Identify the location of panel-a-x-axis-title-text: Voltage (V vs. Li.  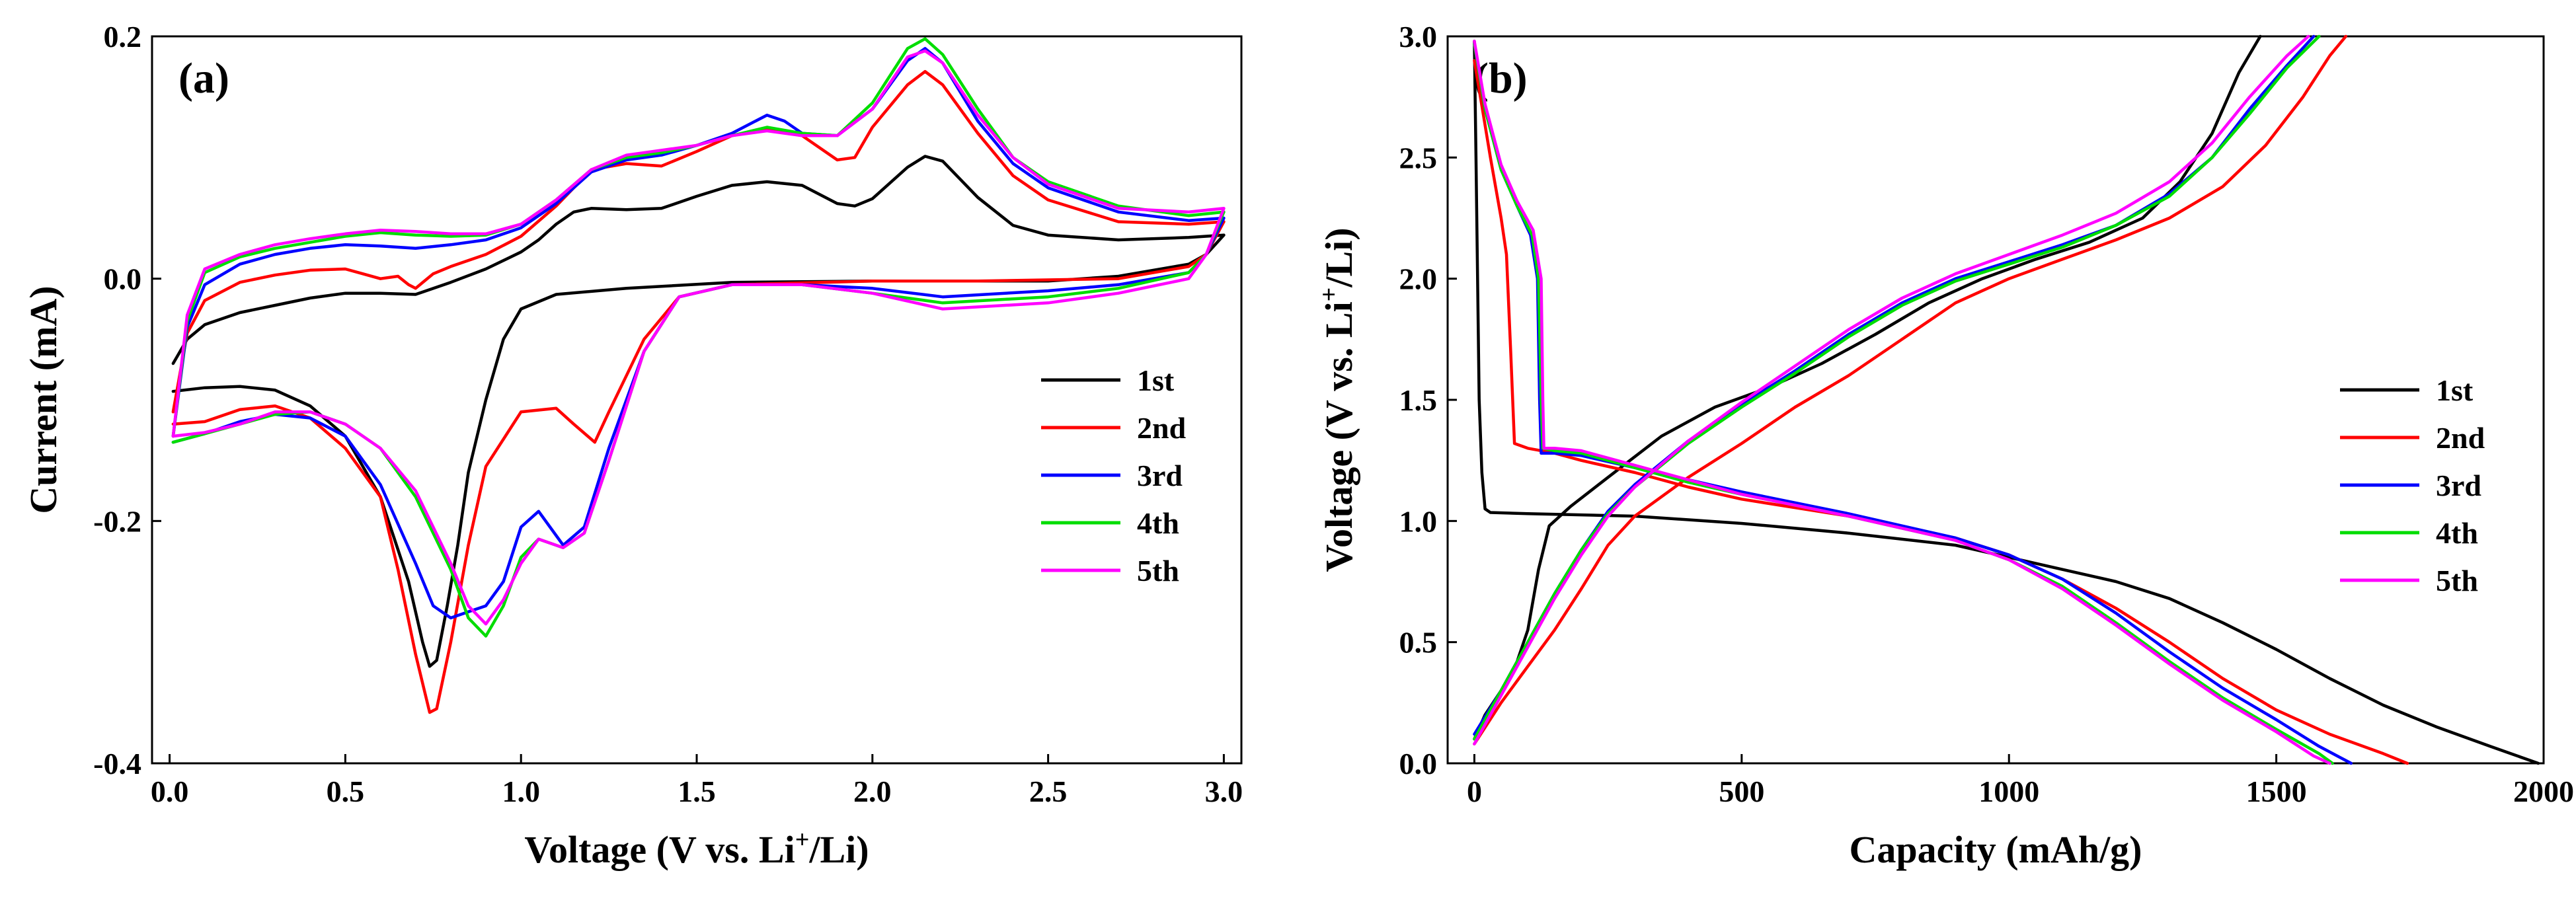
(659, 849).